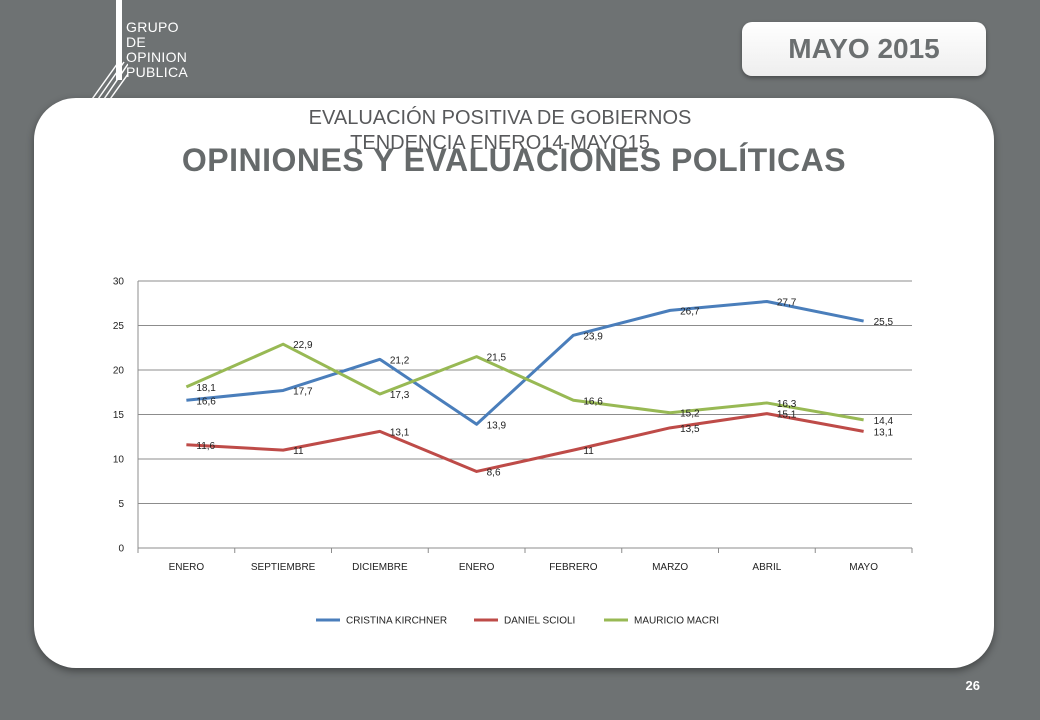 Image resolution: width=1040 pixels, height=720 pixels. I want to click on legend-label: DANIEL SCIOLI, so click(539, 621).